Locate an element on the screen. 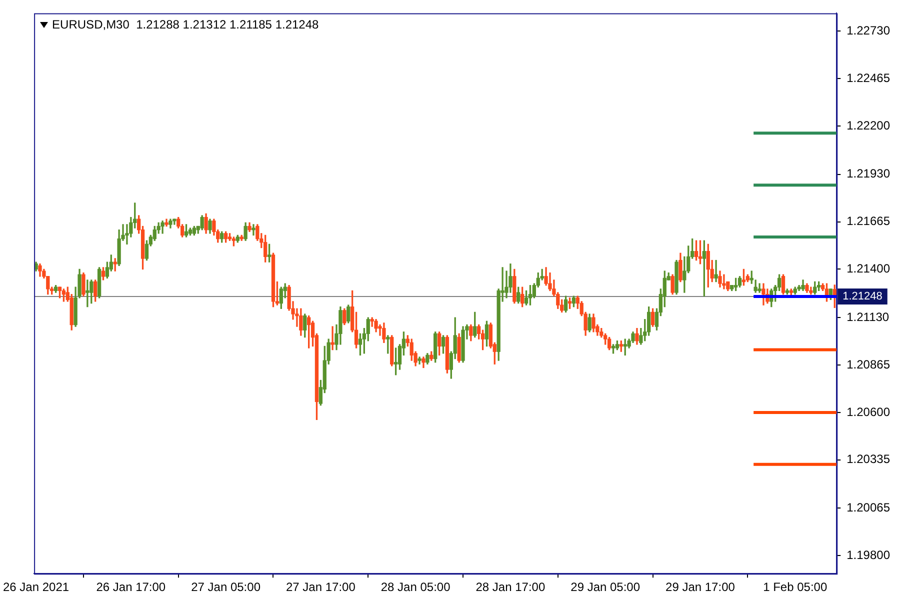 This screenshot has width=900, height=600. x-tick-label: 29 Jan 17:00 is located at coordinates (701, 587).